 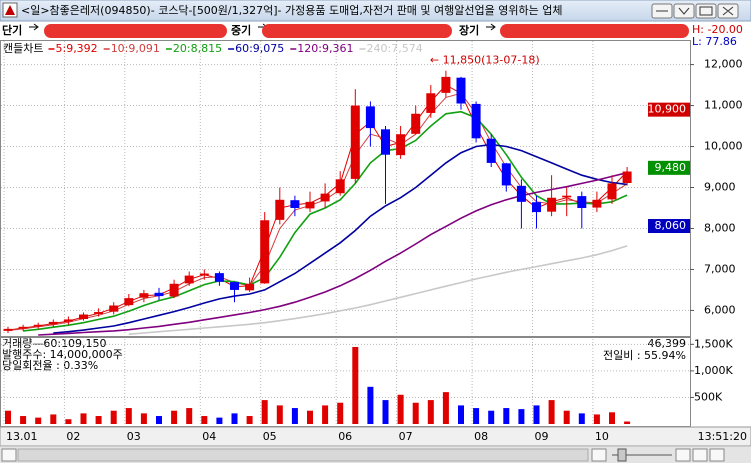 I want to click on x-tick-label: 08, so click(x=481, y=436).